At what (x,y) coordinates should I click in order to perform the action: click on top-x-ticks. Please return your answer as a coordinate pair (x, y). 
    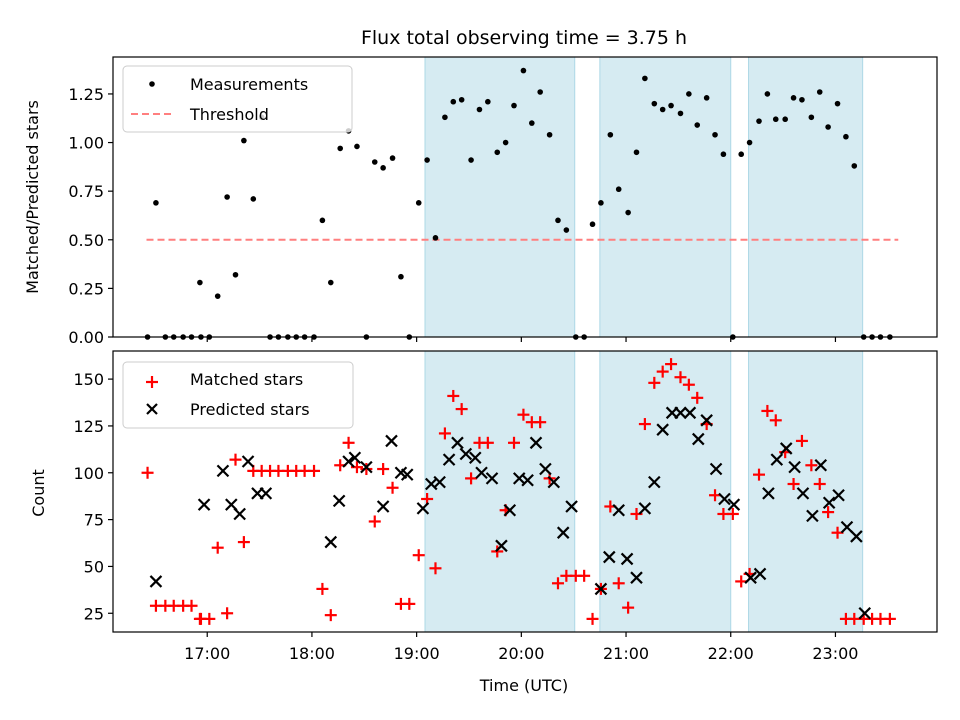
    Looking at the image, I should click on (521, 339).